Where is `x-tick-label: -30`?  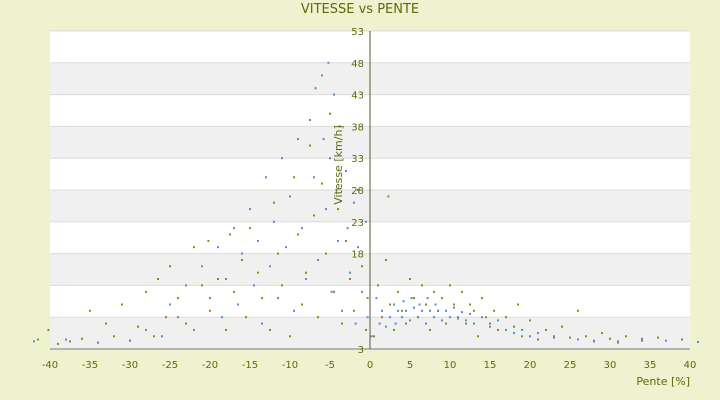 x-tick-label: -30 is located at coordinates (130, 365).